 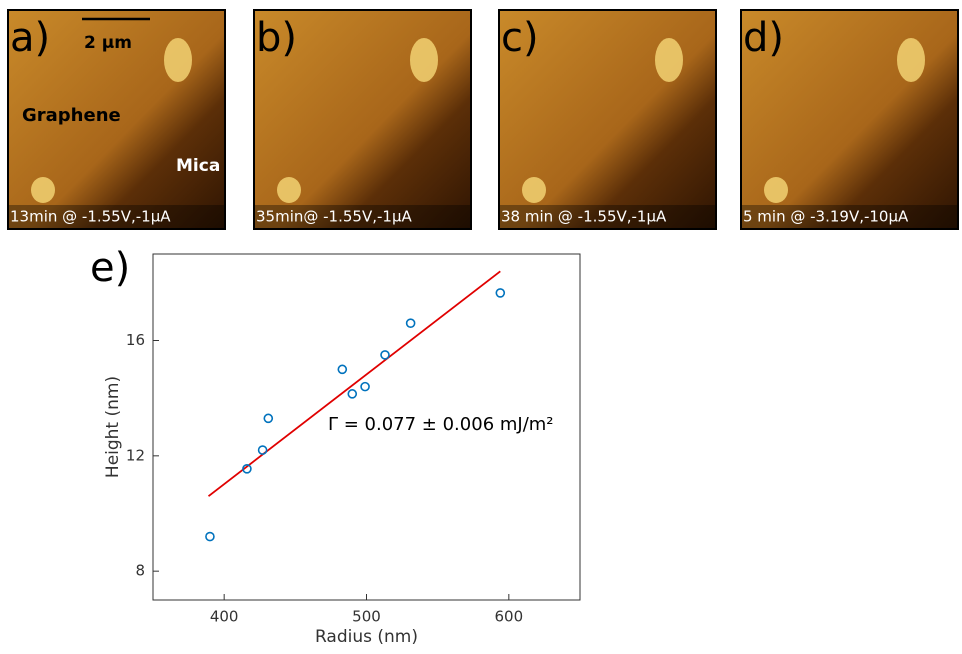 I want to click on annotation: Γ = 0.077 ± 0.006 mJ/m², so click(x=441, y=424).